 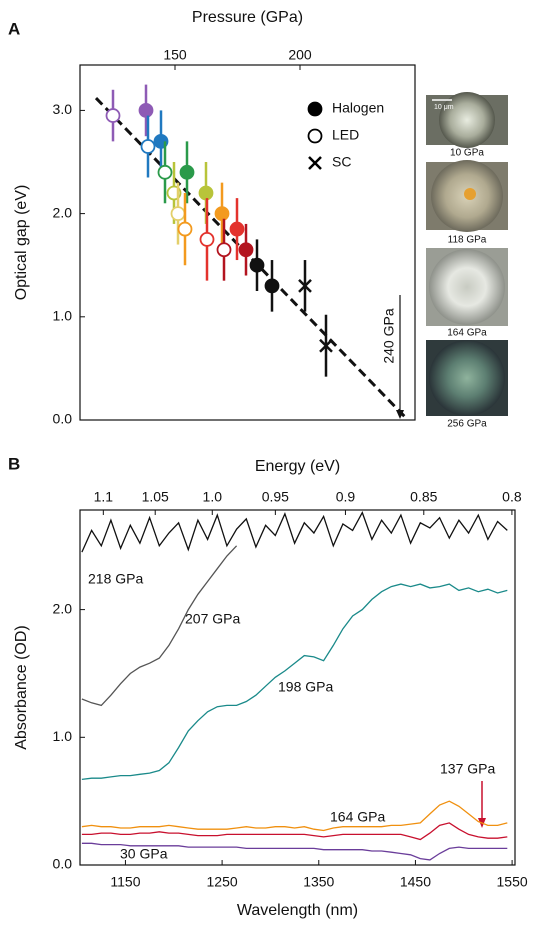 What do you see at coordinates (358, 108) in the screenshot?
I see `legend-label: Halogen` at bounding box center [358, 108].